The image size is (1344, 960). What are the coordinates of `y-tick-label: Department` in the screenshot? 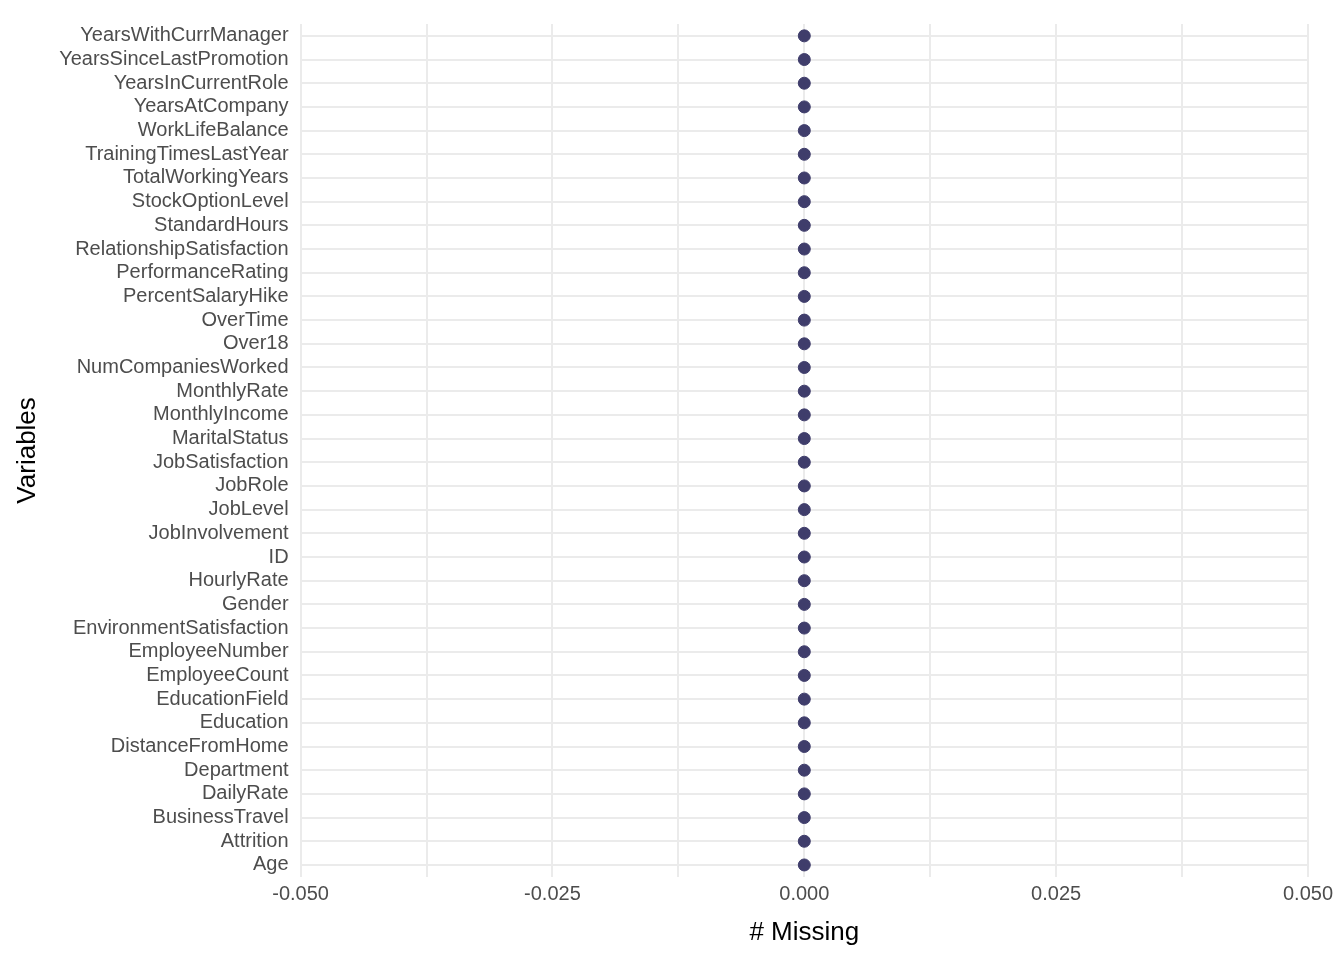 It's located at (237, 768).